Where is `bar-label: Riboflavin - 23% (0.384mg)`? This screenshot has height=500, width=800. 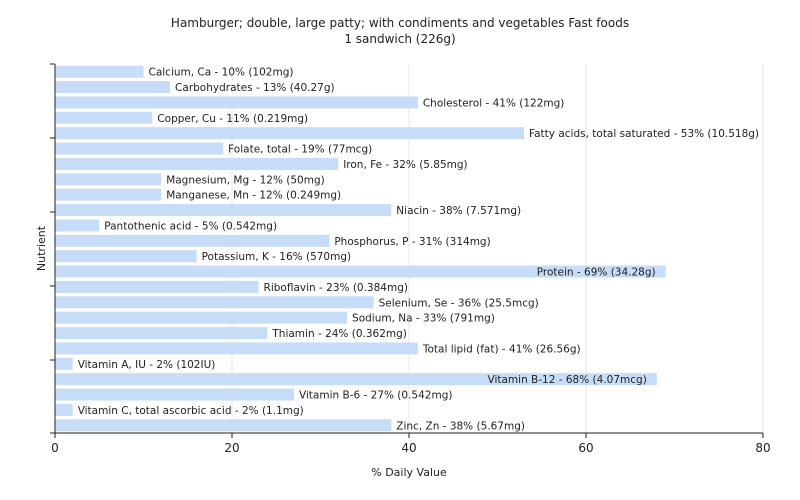
bar-label: Riboflavin - 23% (0.384mg) is located at coordinates (336, 288).